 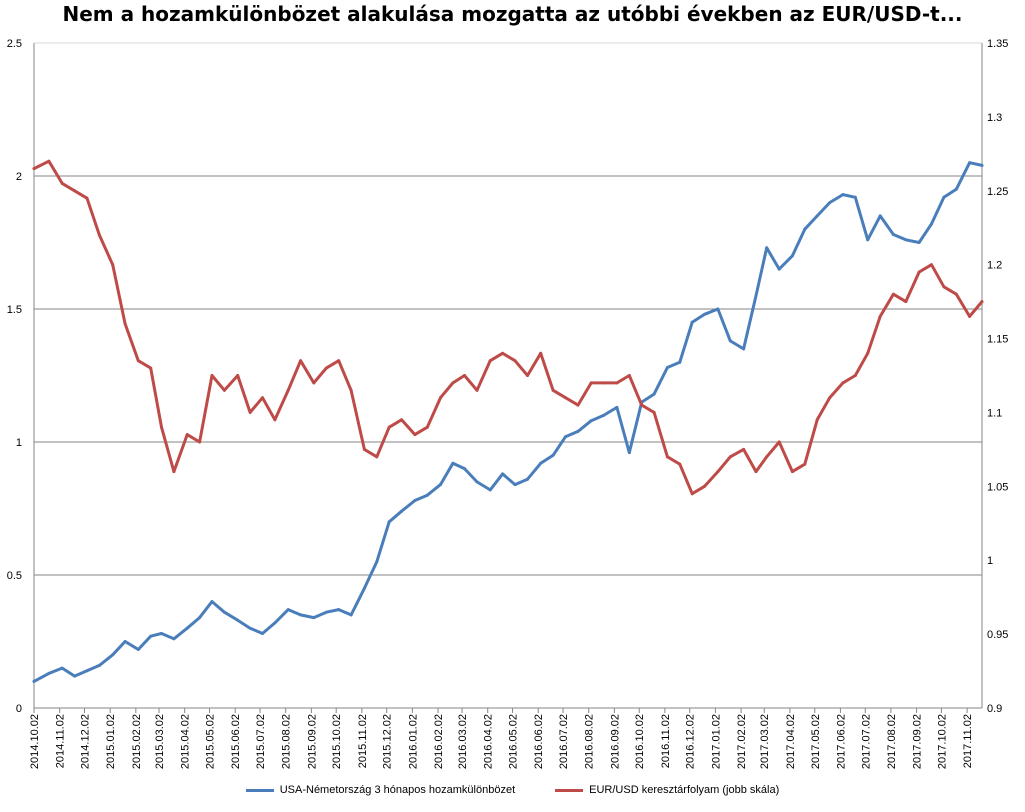 I want to click on x-tick-label: 2017.01.02, so click(x=716, y=741).